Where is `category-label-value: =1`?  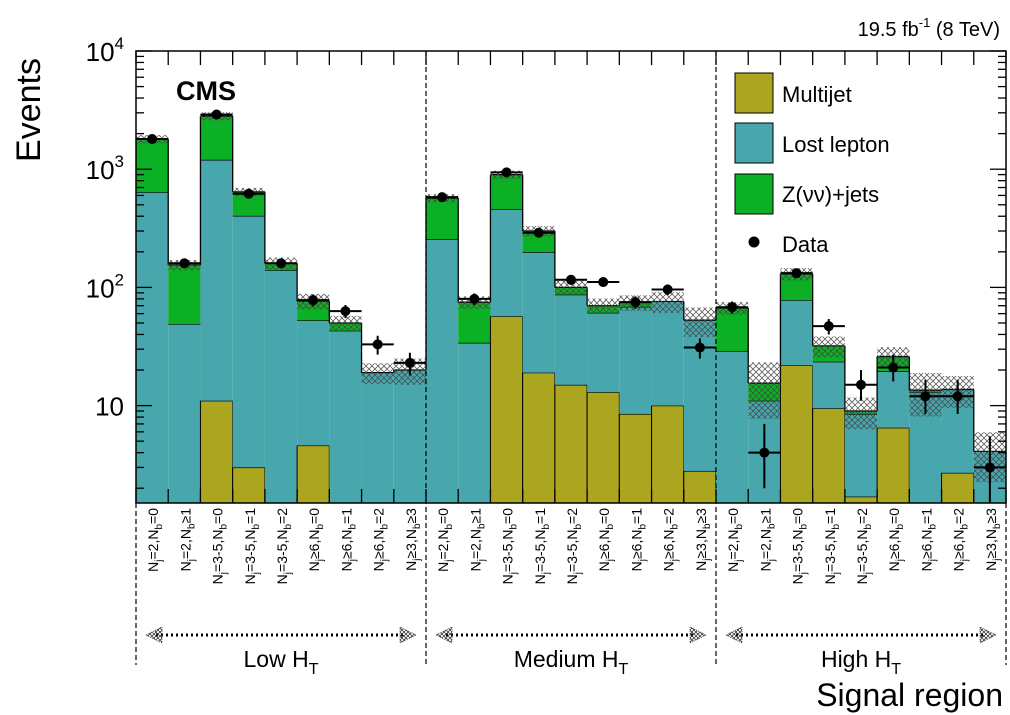
category-label-value: =1 is located at coordinates (636, 516).